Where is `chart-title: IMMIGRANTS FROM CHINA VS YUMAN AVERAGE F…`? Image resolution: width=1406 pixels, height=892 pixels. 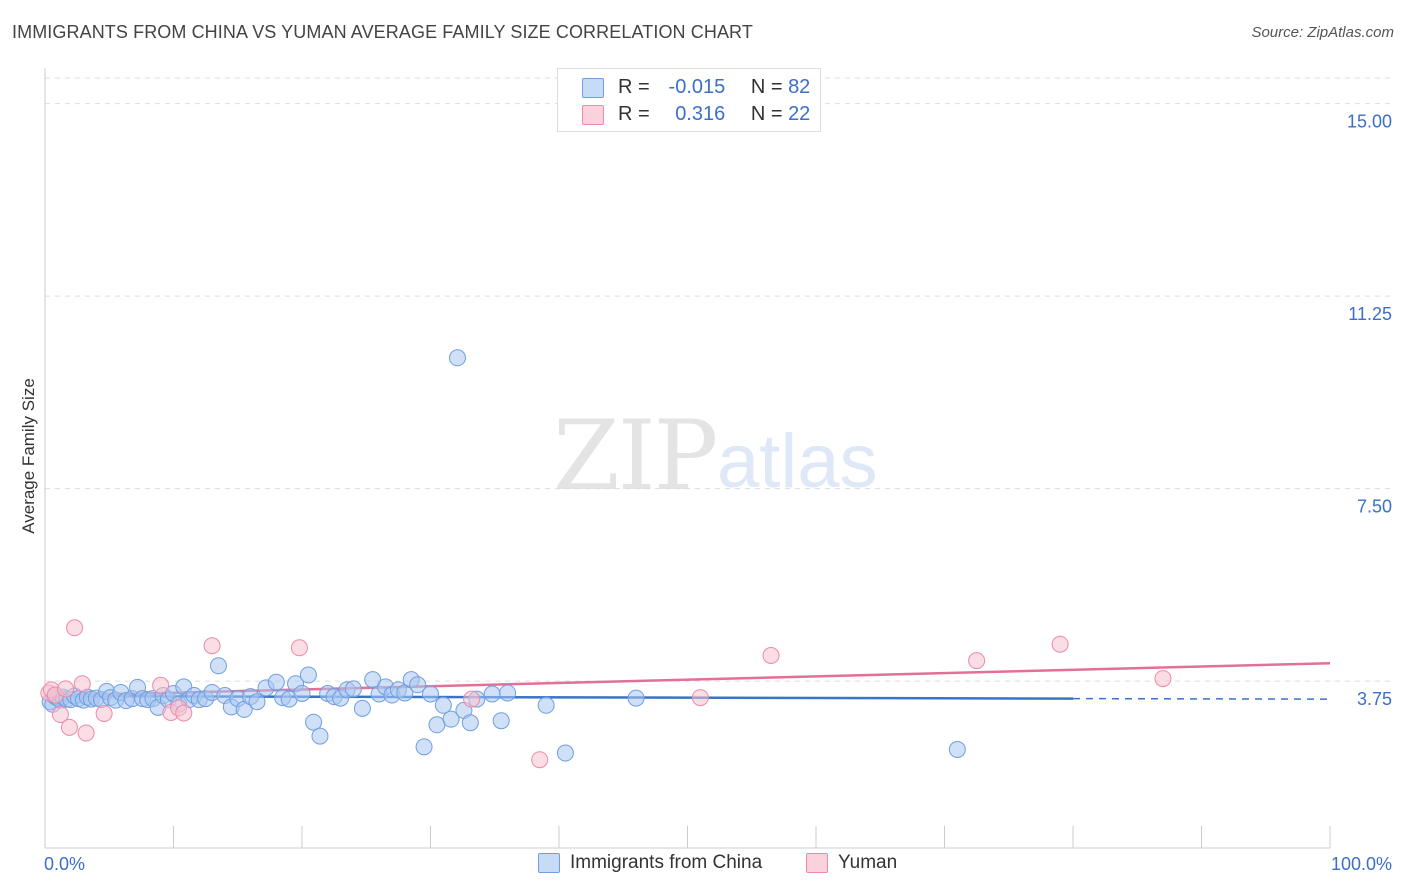
chart-title: IMMIGRANTS FROM CHINA VS YUMAN AVERAGE F… is located at coordinates (382, 32).